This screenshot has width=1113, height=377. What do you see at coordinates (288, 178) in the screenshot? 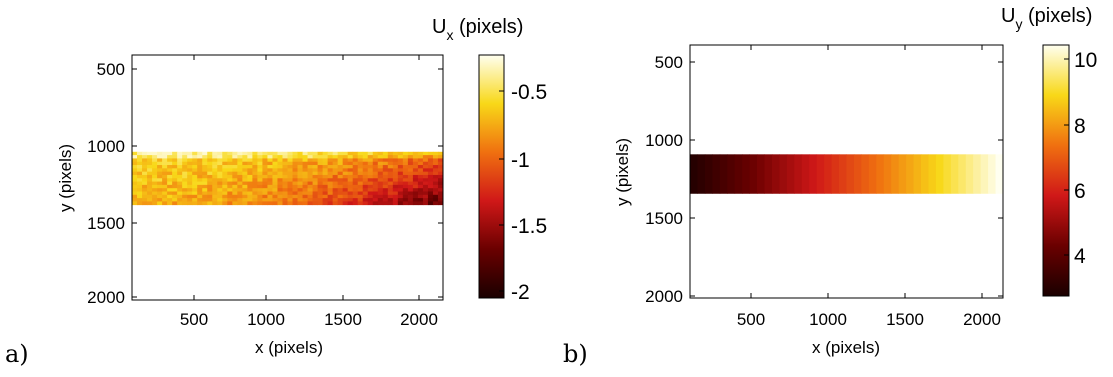
I see `heatmap-cells-a` at bounding box center [288, 178].